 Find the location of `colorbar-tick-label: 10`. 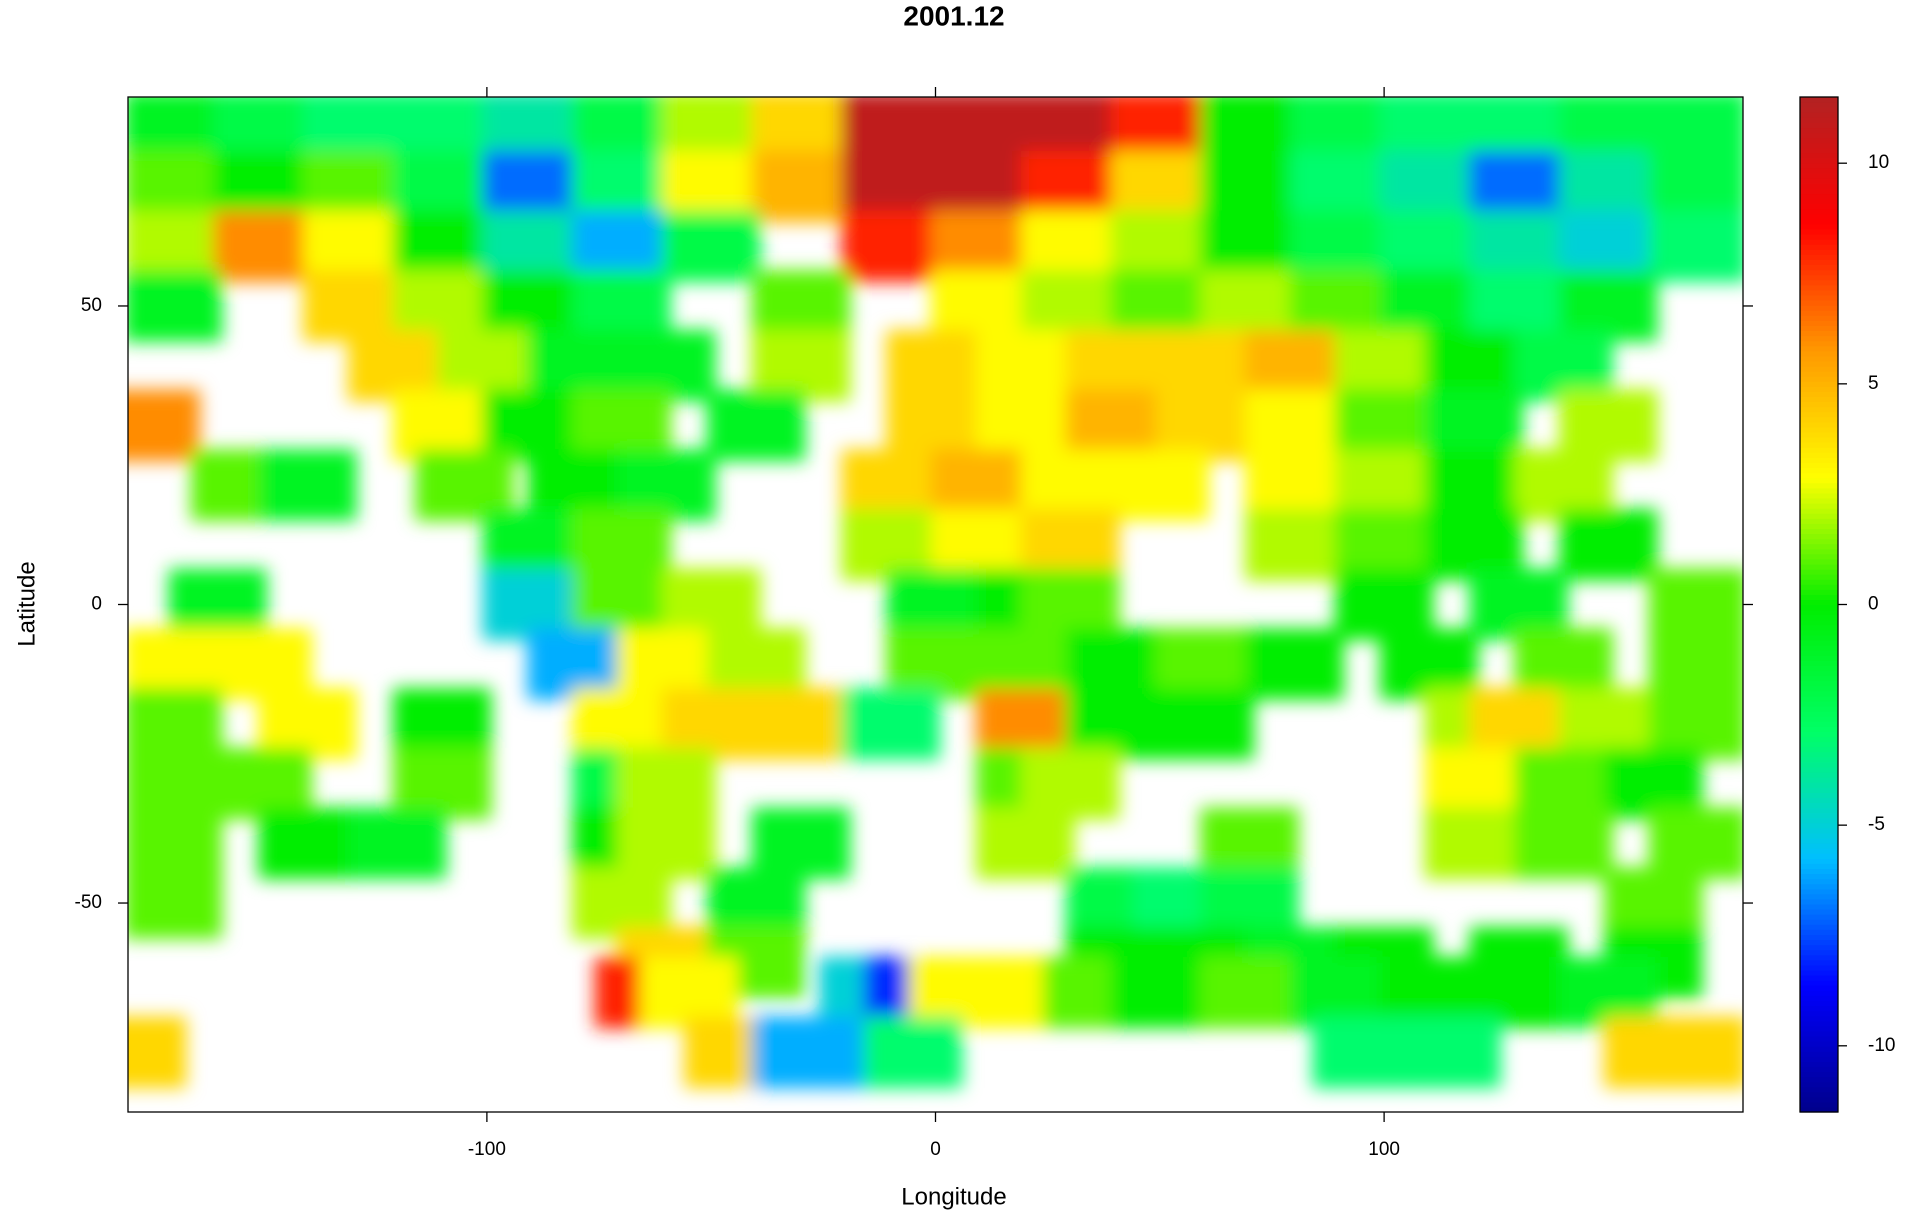

colorbar-tick-label: 10 is located at coordinates (1878, 162).